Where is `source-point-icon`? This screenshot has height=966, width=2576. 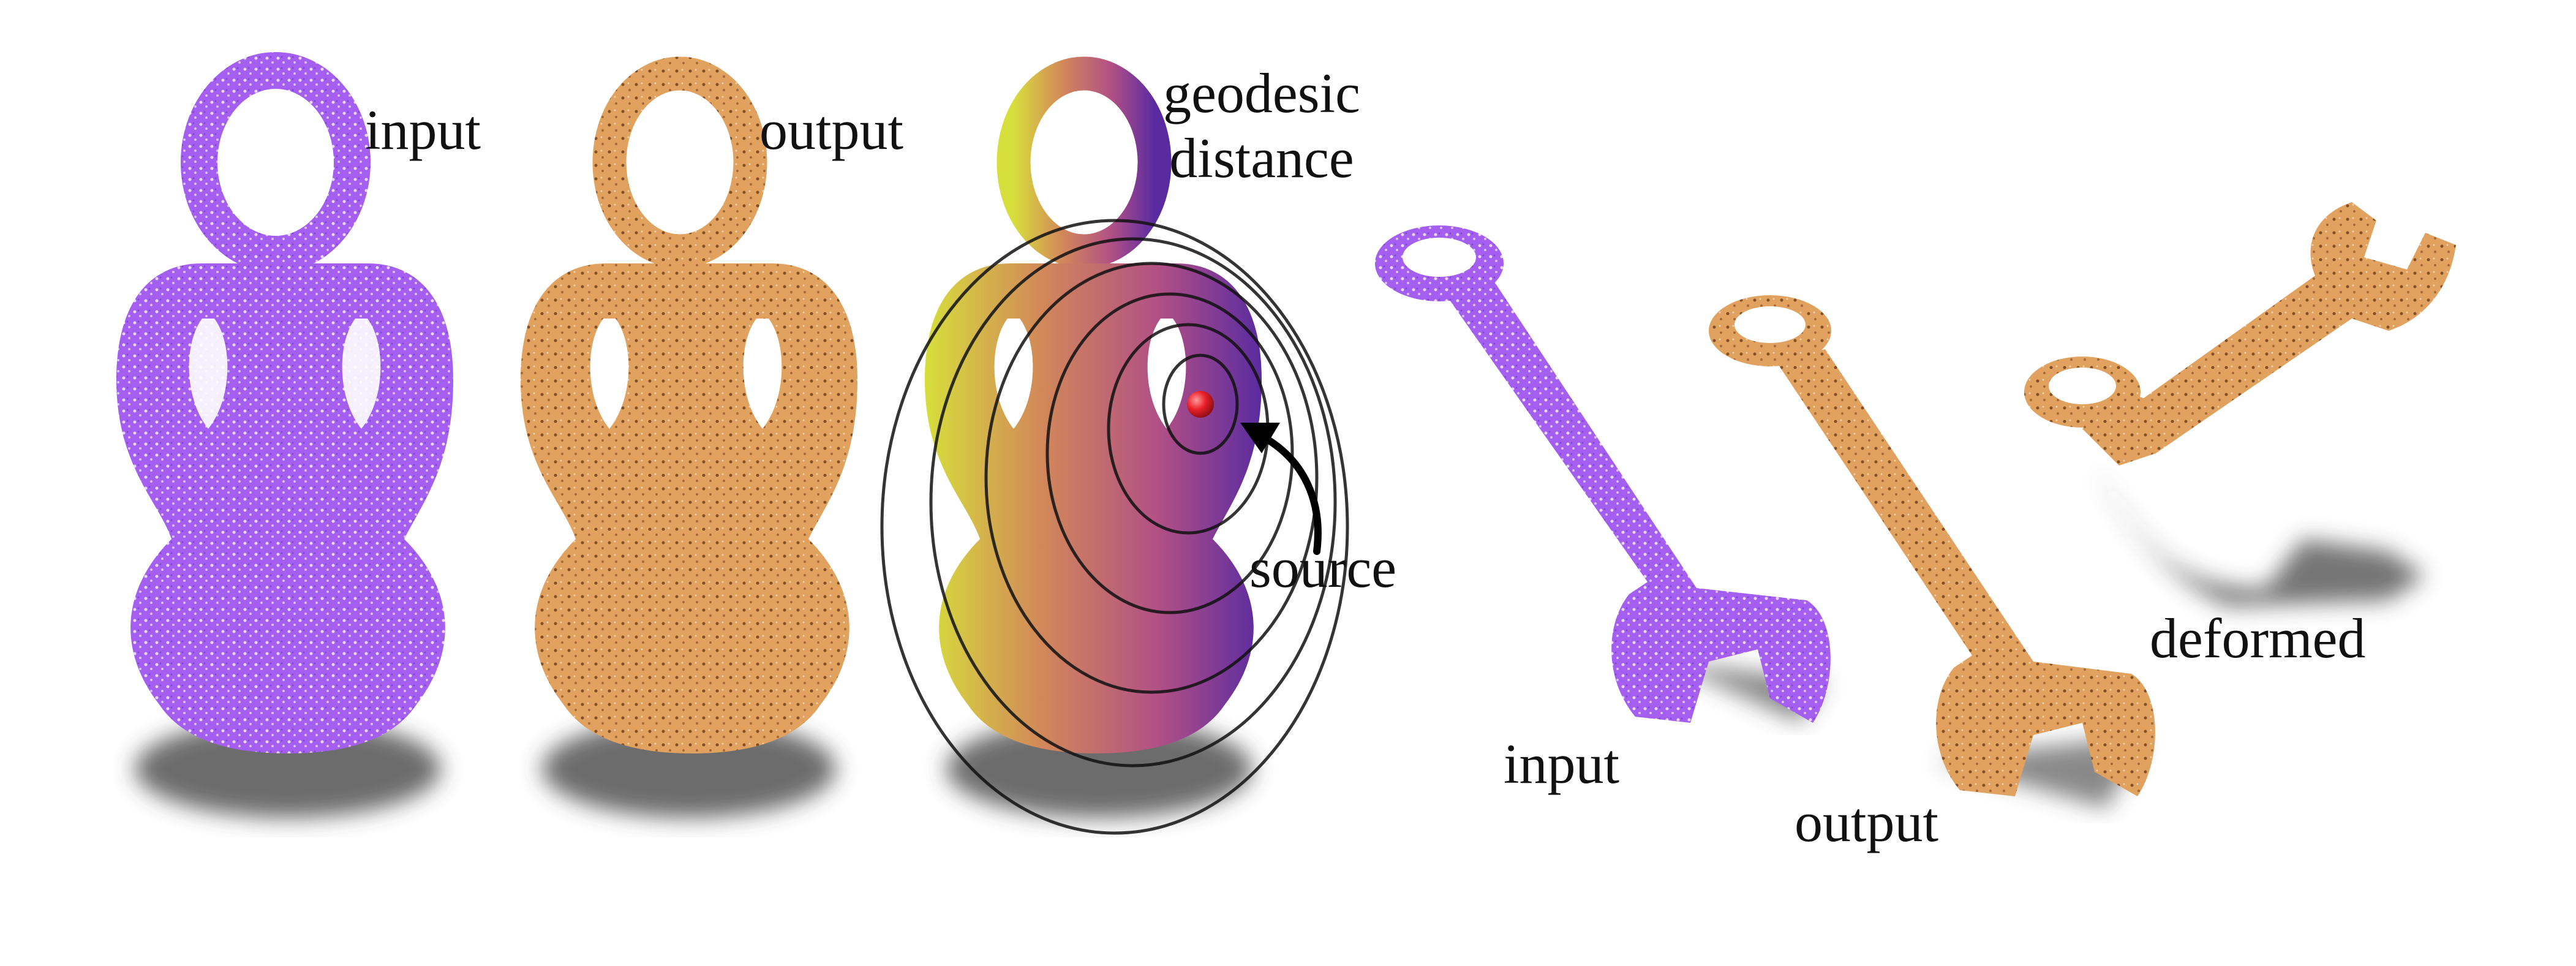
source-point-icon is located at coordinates (1200, 404).